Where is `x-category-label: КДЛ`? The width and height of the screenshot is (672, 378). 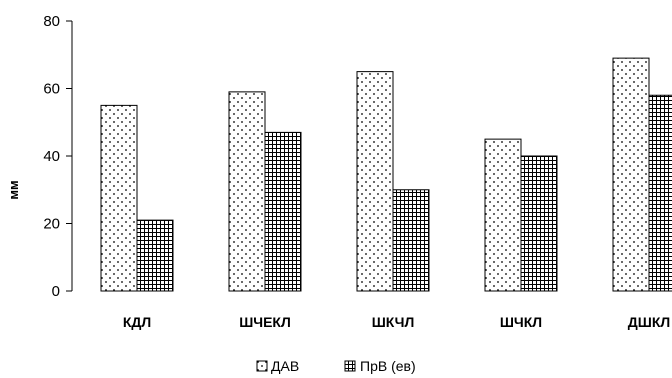
x-category-label: КДЛ is located at coordinates (137, 322).